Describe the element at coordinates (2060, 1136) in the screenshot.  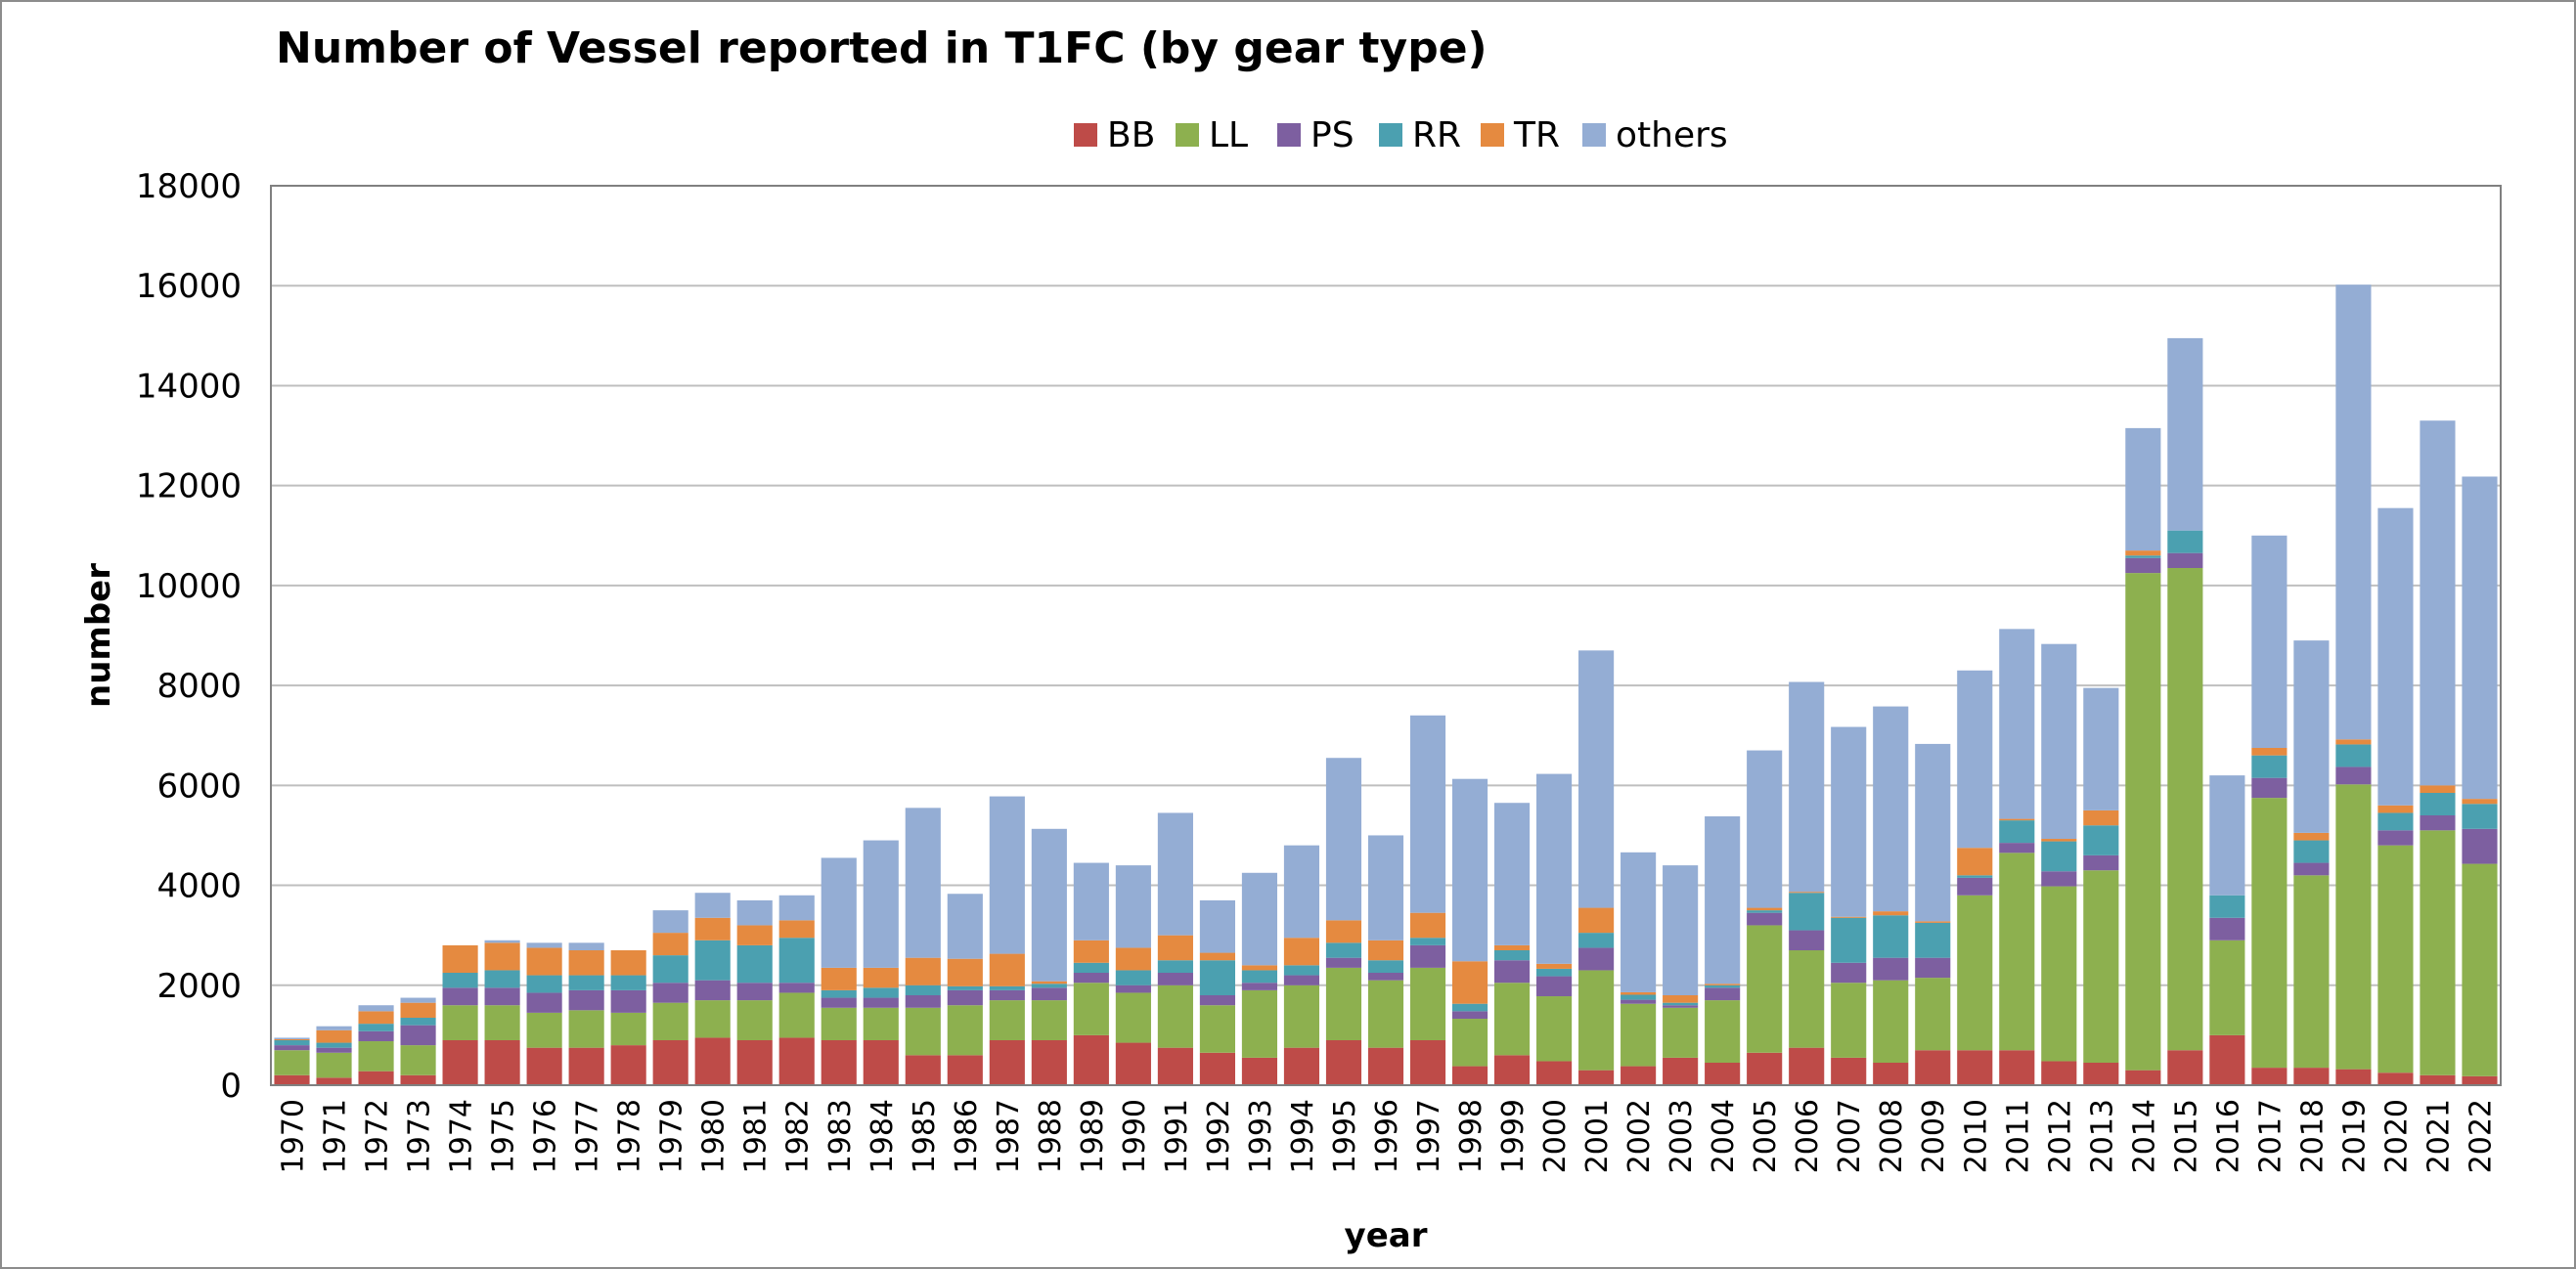
I see `x-tick-label: 2012` at that location.